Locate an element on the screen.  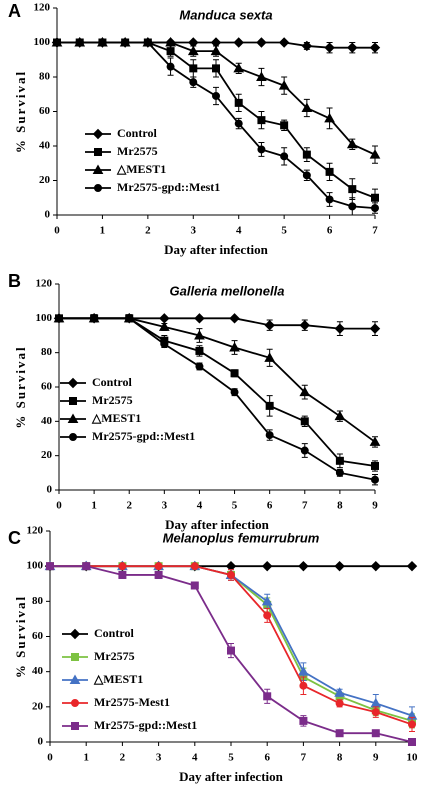
legend-label: Control is located at coordinates (112, 382).